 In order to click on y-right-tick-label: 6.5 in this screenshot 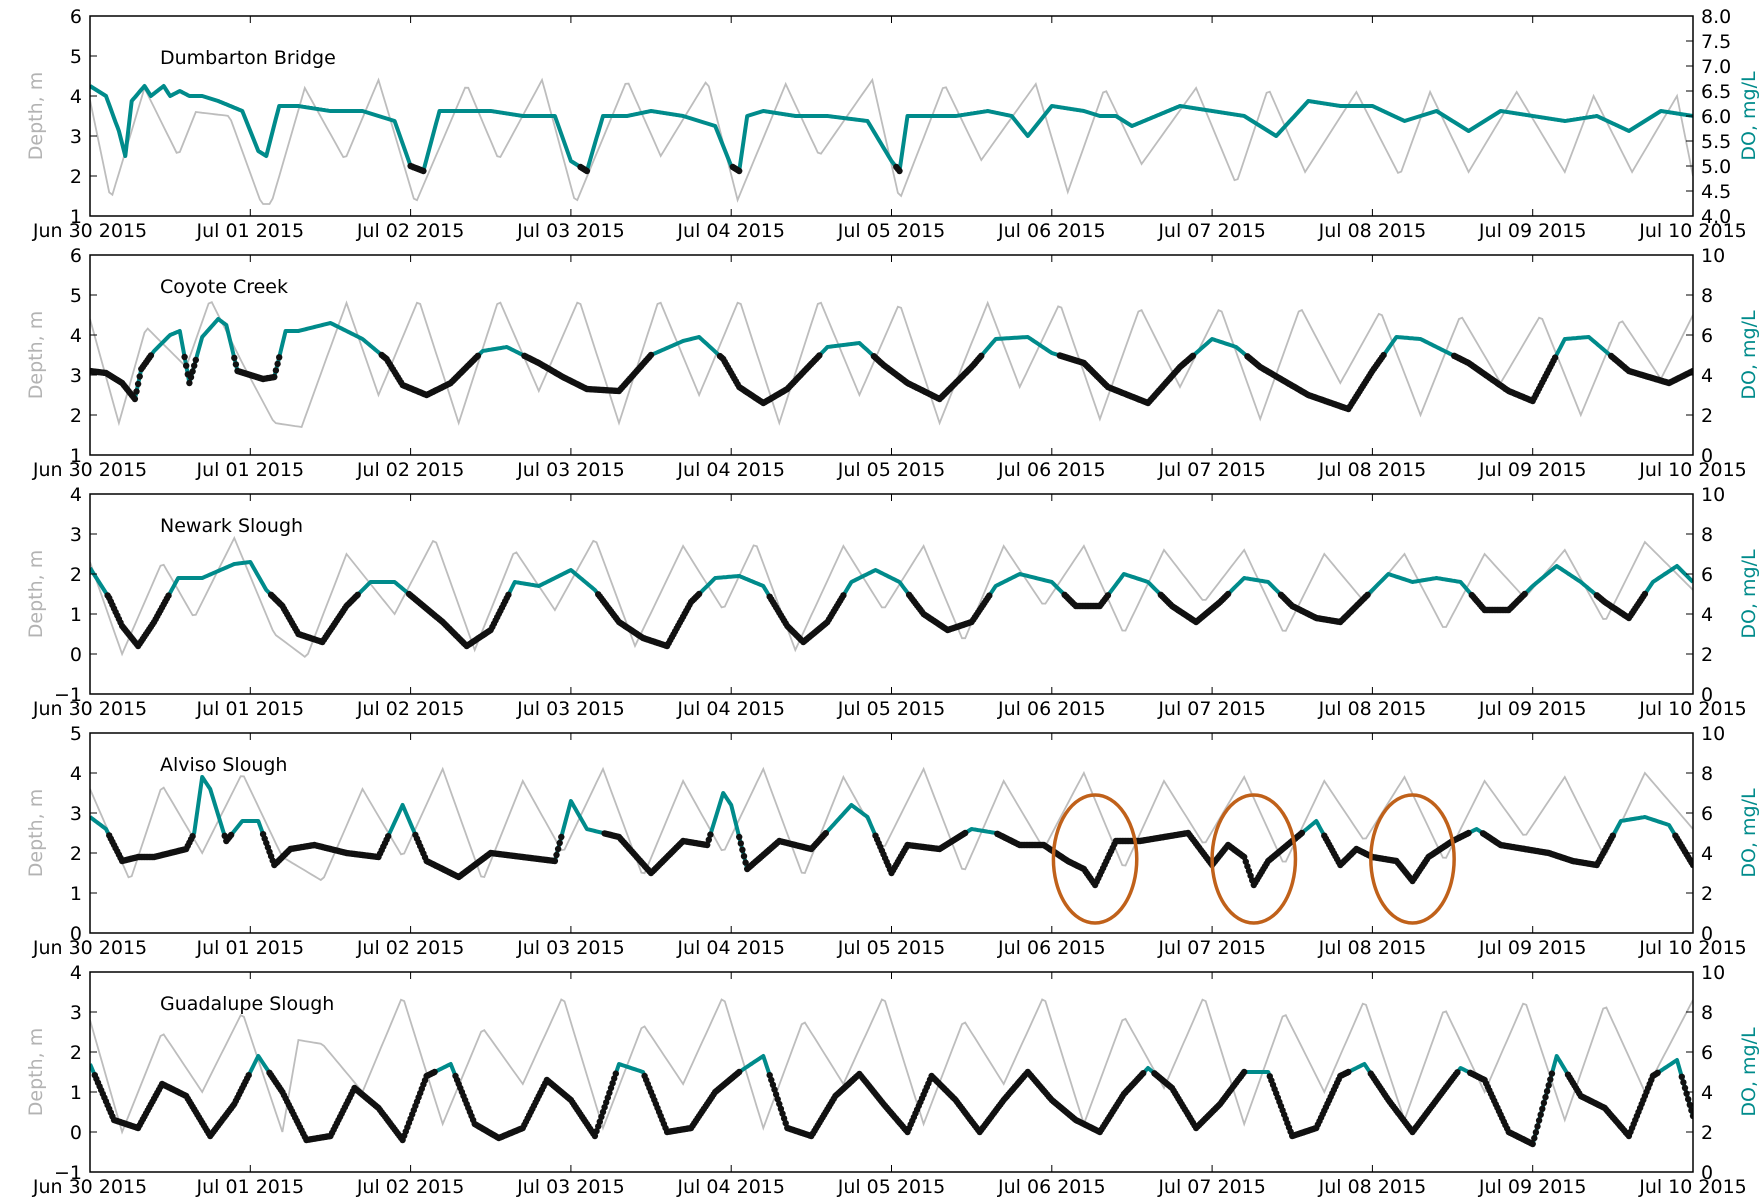, I will do `click(1716, 92)`.